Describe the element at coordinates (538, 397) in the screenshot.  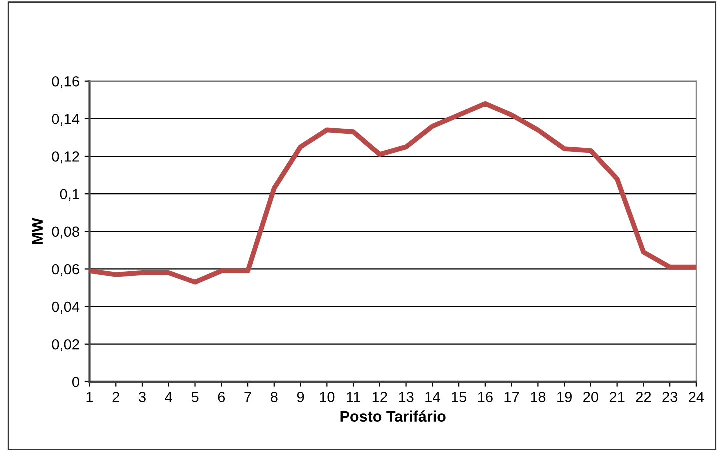
I see `x-tick-label: 18` at that location.